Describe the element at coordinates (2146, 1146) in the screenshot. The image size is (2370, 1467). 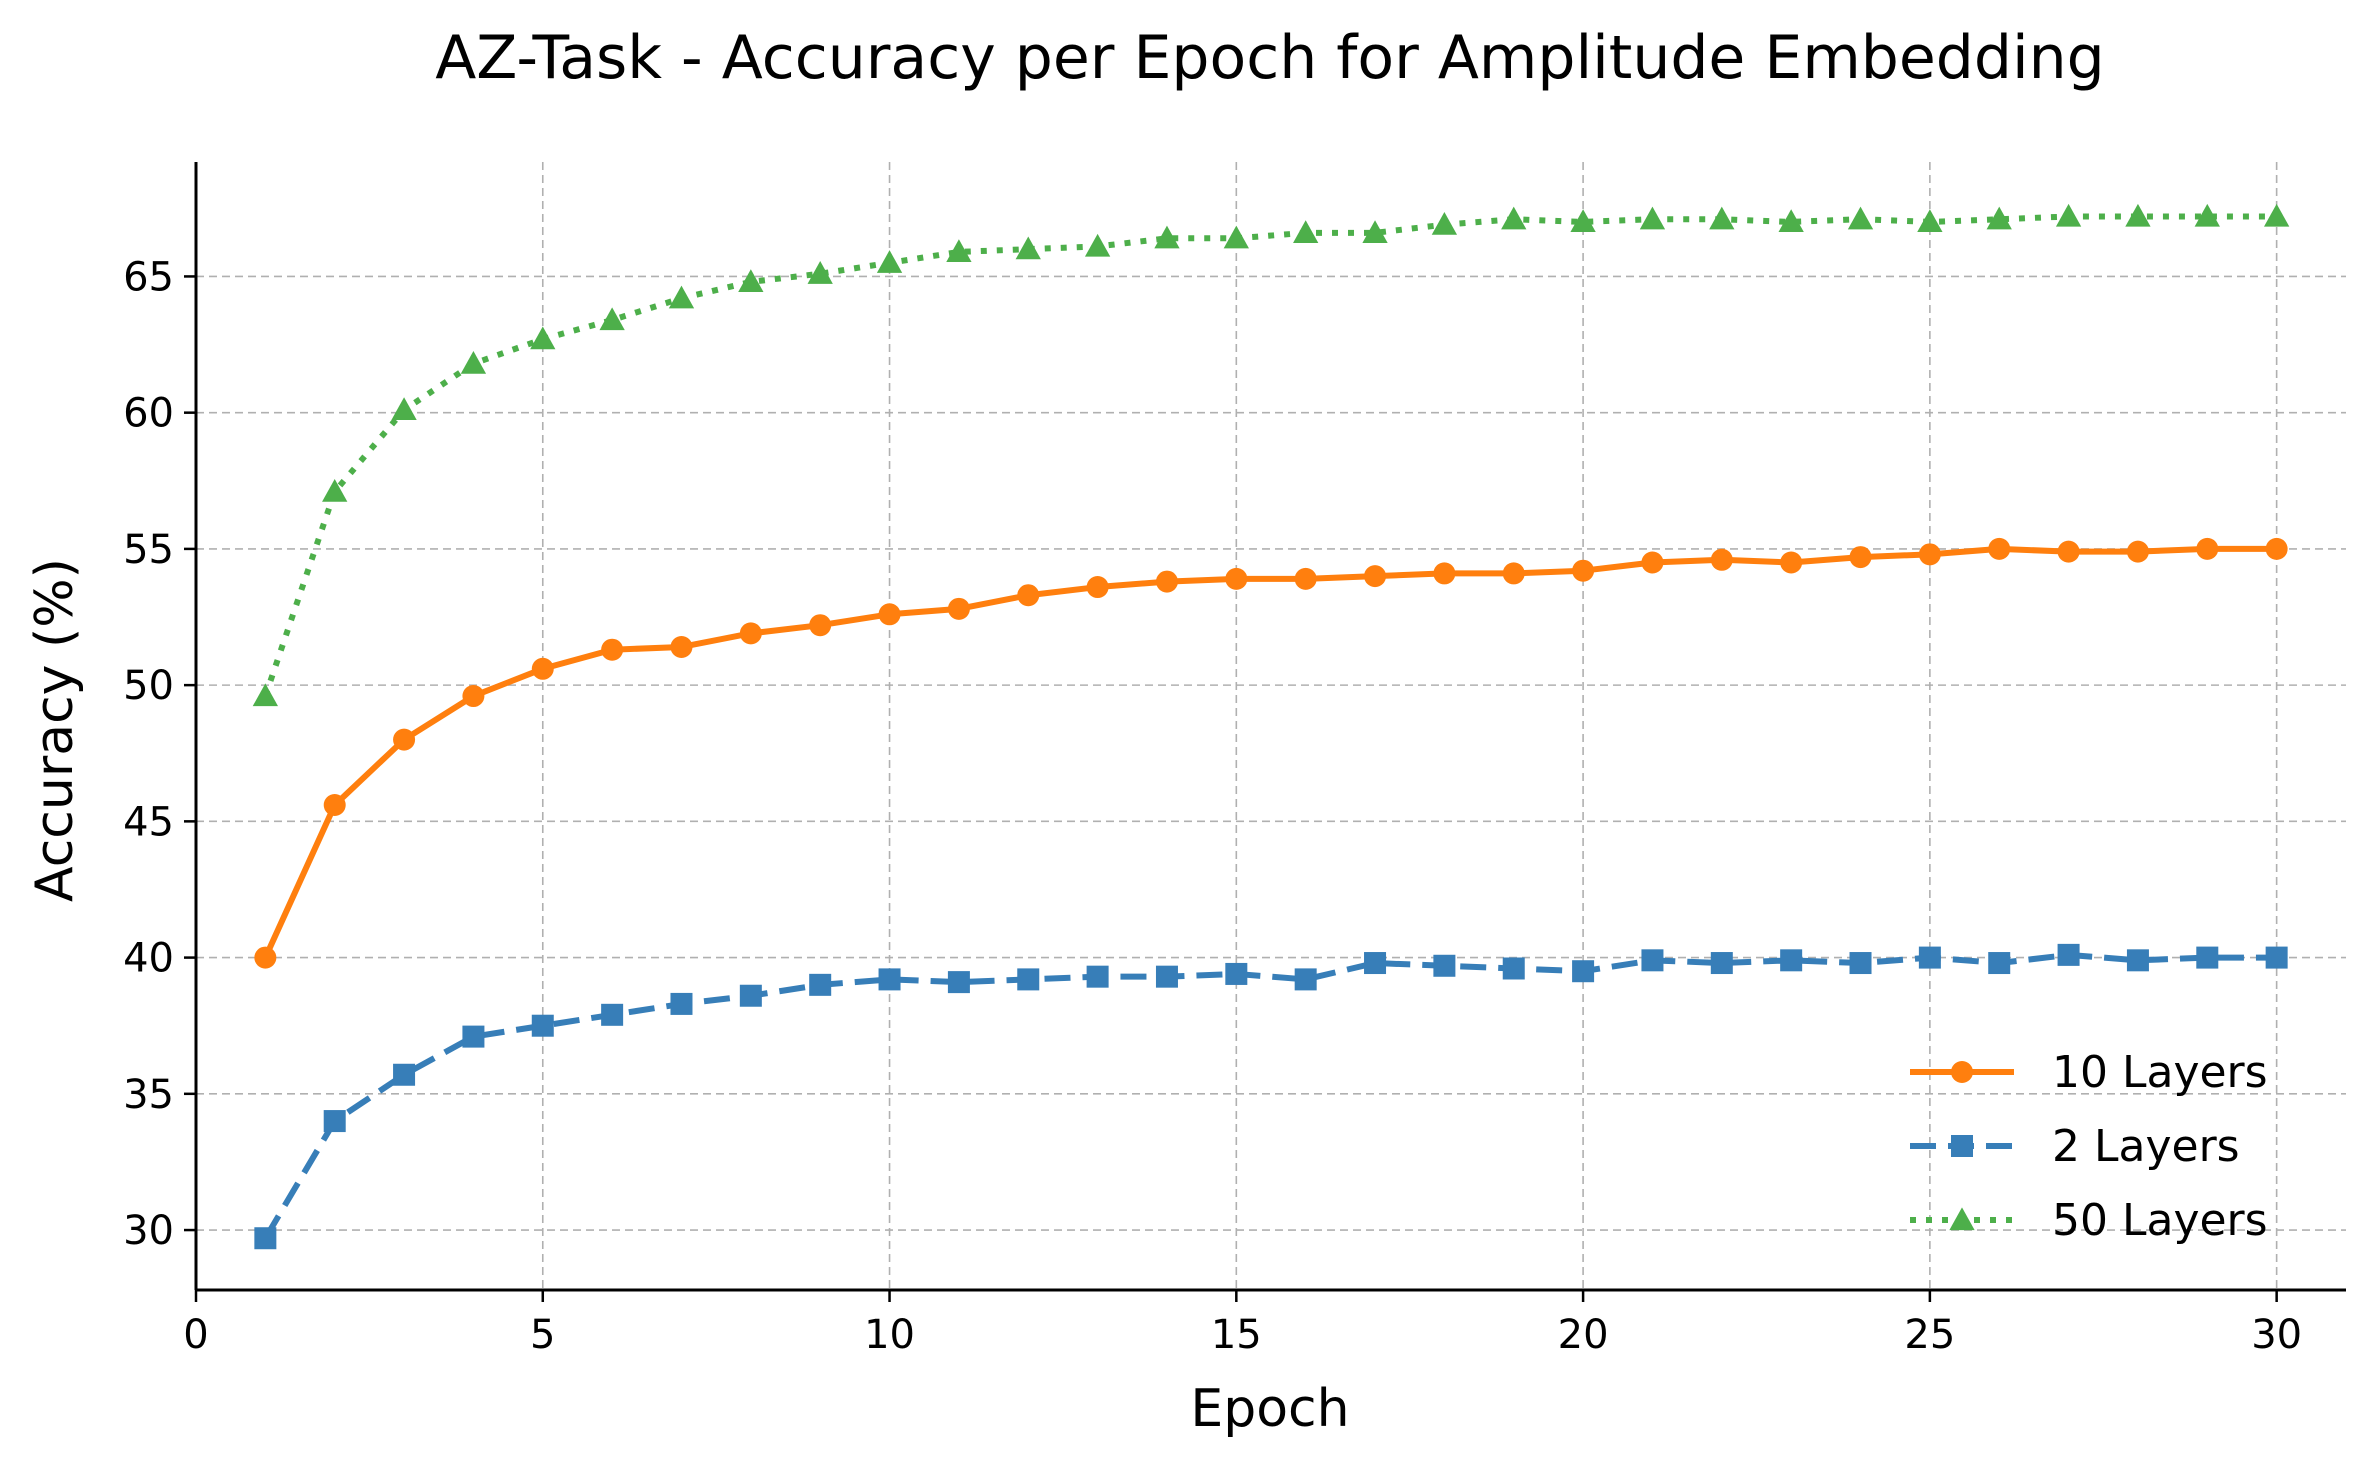
I see `legend-label-2-layers: 2 Layers` at that location.